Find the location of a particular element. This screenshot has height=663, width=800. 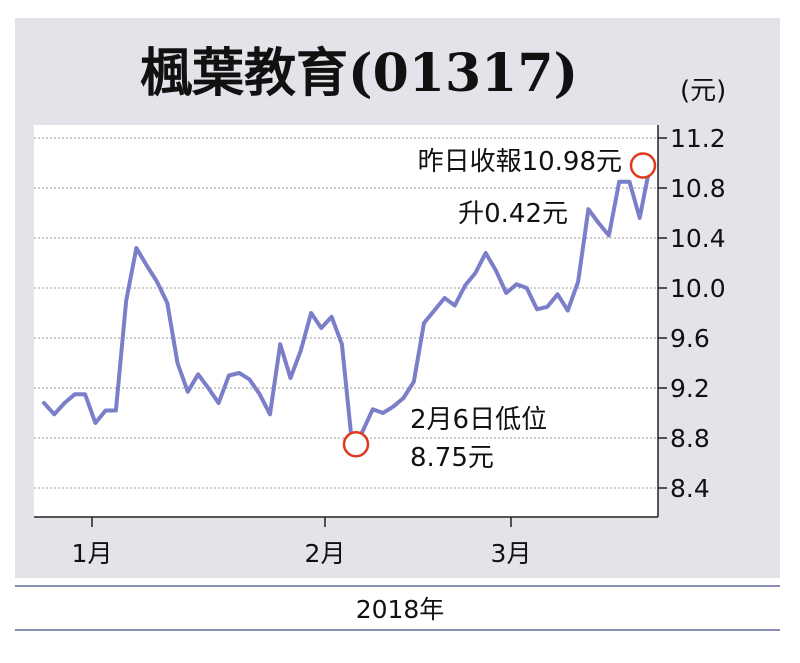

footer-divider-top is located at coordinates (397, 586).